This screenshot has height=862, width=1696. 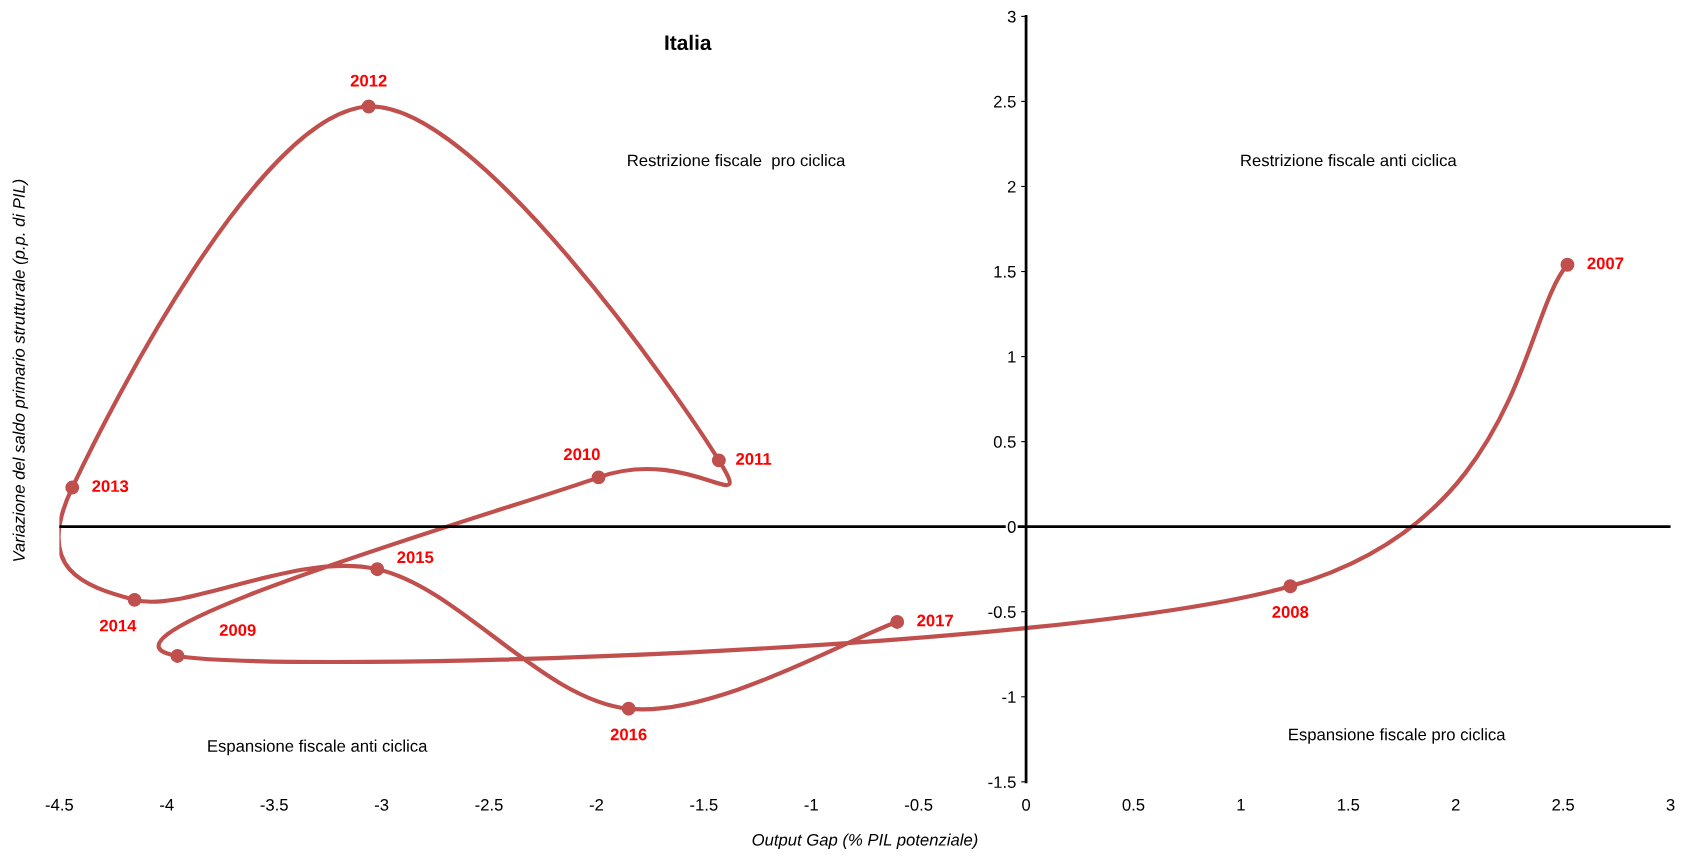 What do you see at coordinates (1241, 805) in the screenshot?
I see `x-tick-label: 1` at bounding box center [1241, 805].